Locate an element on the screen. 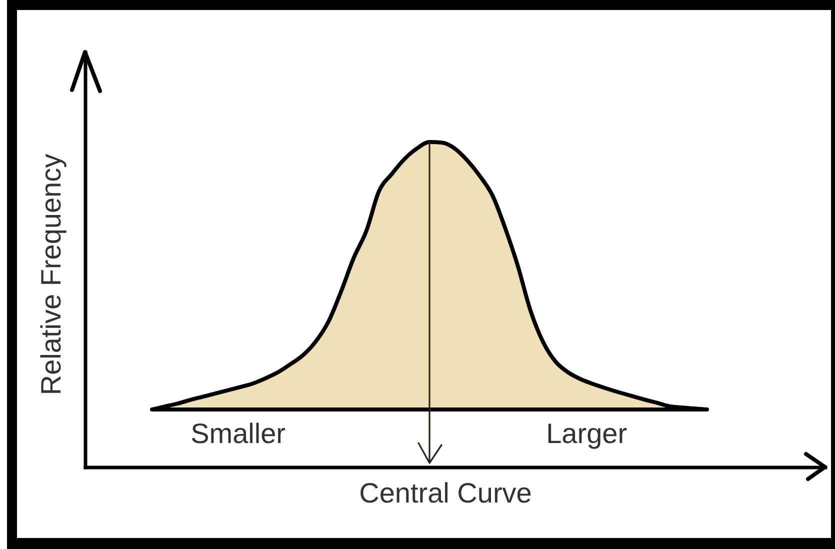 The image size is (835, 549). x-axis-title: Central Curve is located at coordinates (445, 493).